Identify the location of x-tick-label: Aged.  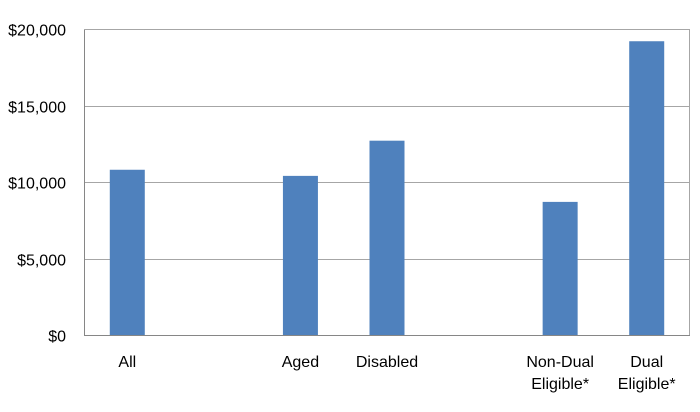
(300, 362).